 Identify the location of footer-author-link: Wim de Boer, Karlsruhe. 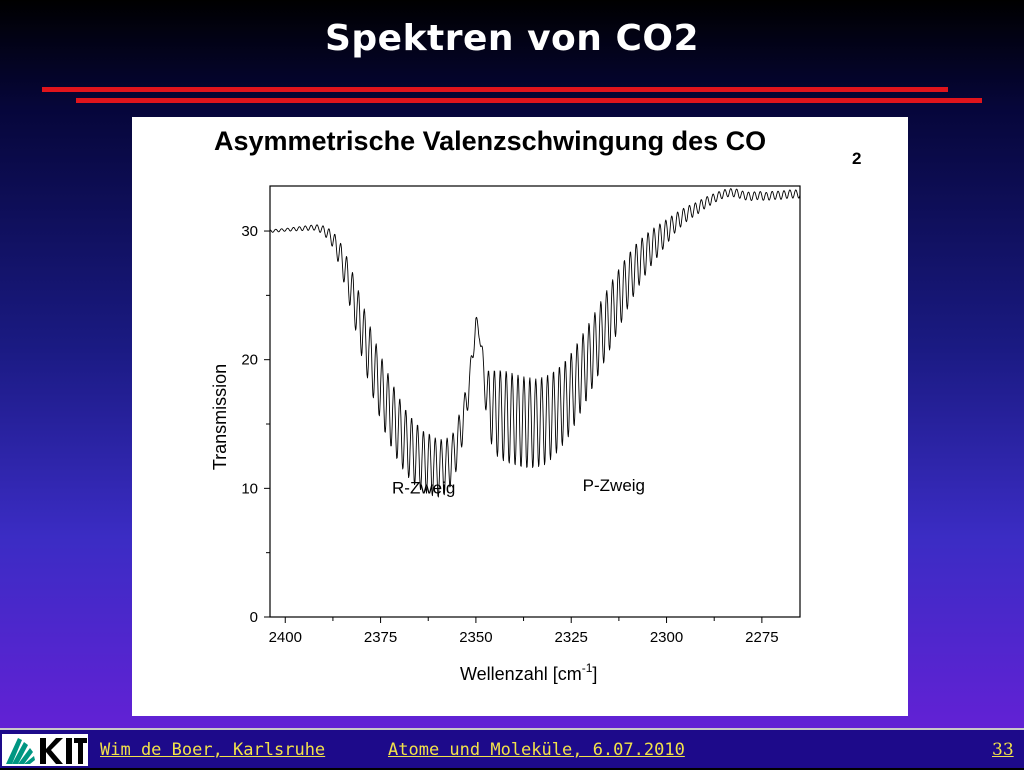
(213, 750).